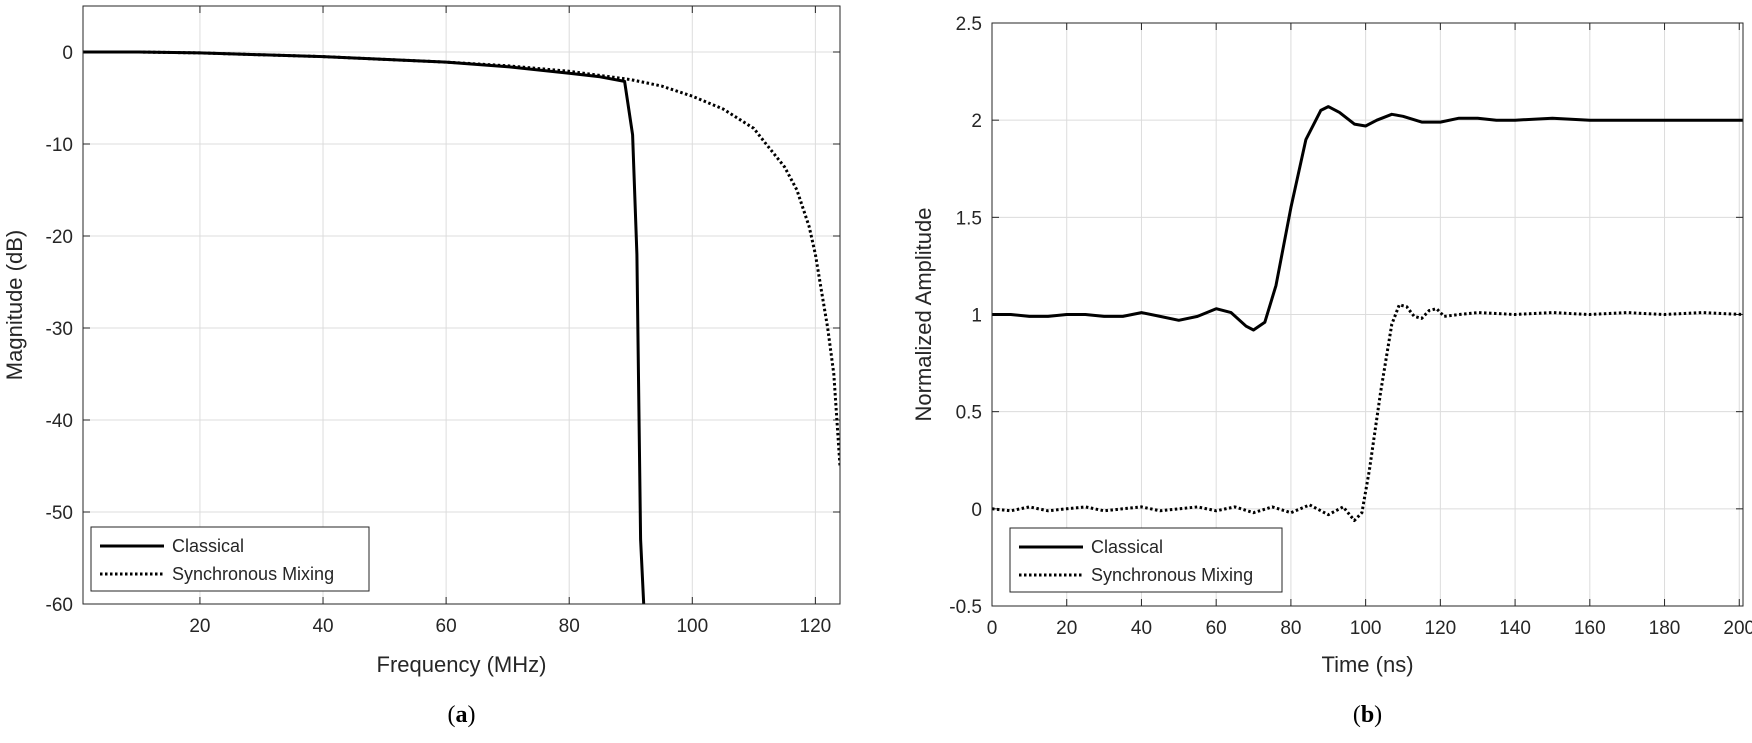 The image size is (1752, 743). Describe the element at coordinates (1590, 628) in the screenshot. I see `x-tick-label: 160` at that location.